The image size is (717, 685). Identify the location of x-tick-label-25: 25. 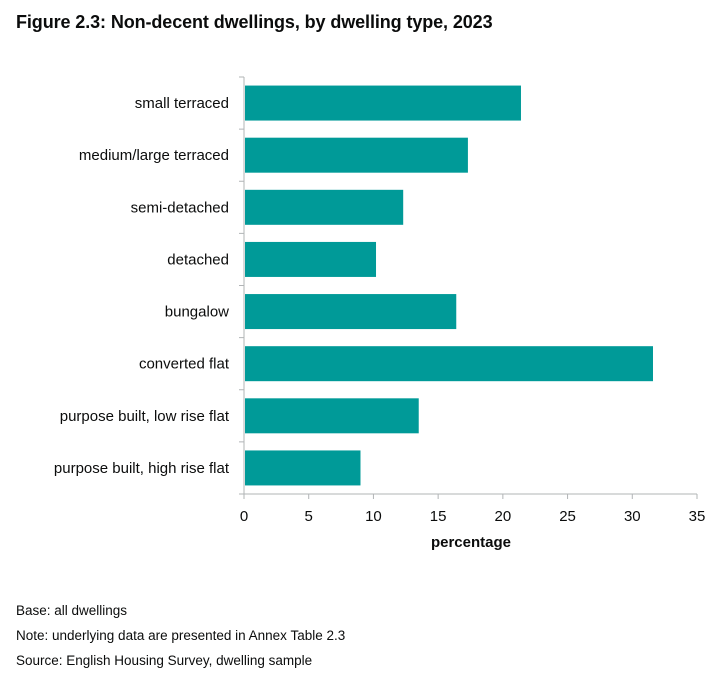
(567, 516).